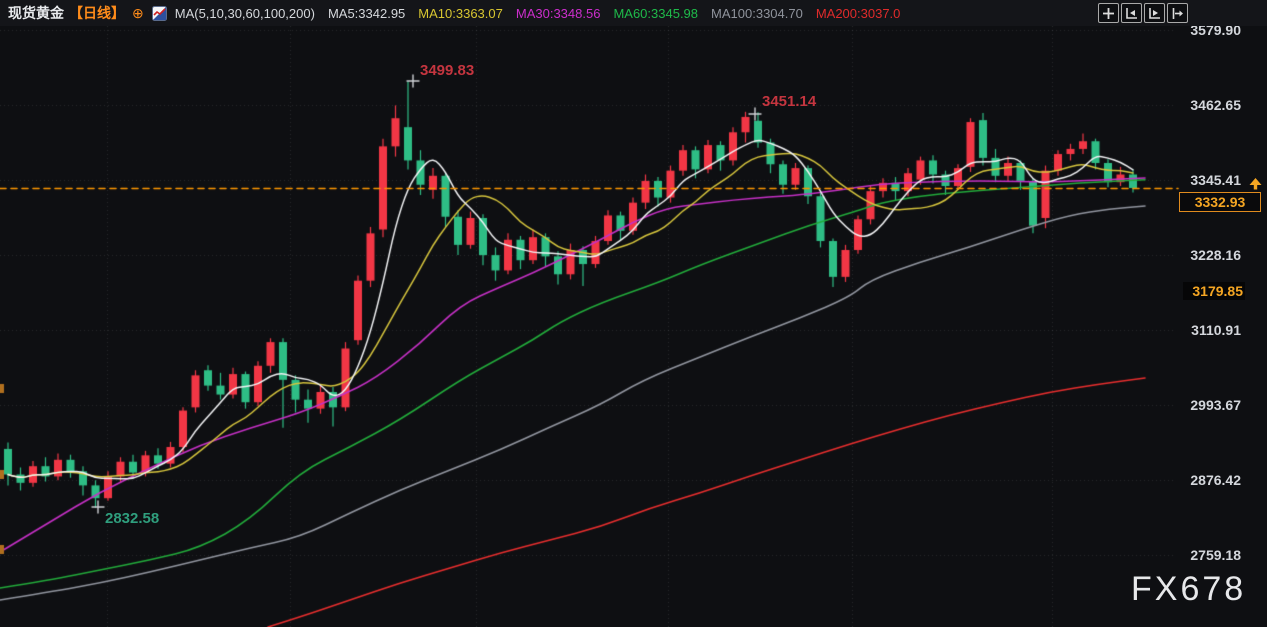 This screenshot has width=1267, height=627. I want to click on price-up-arrow-icon, so click(1255, 186).